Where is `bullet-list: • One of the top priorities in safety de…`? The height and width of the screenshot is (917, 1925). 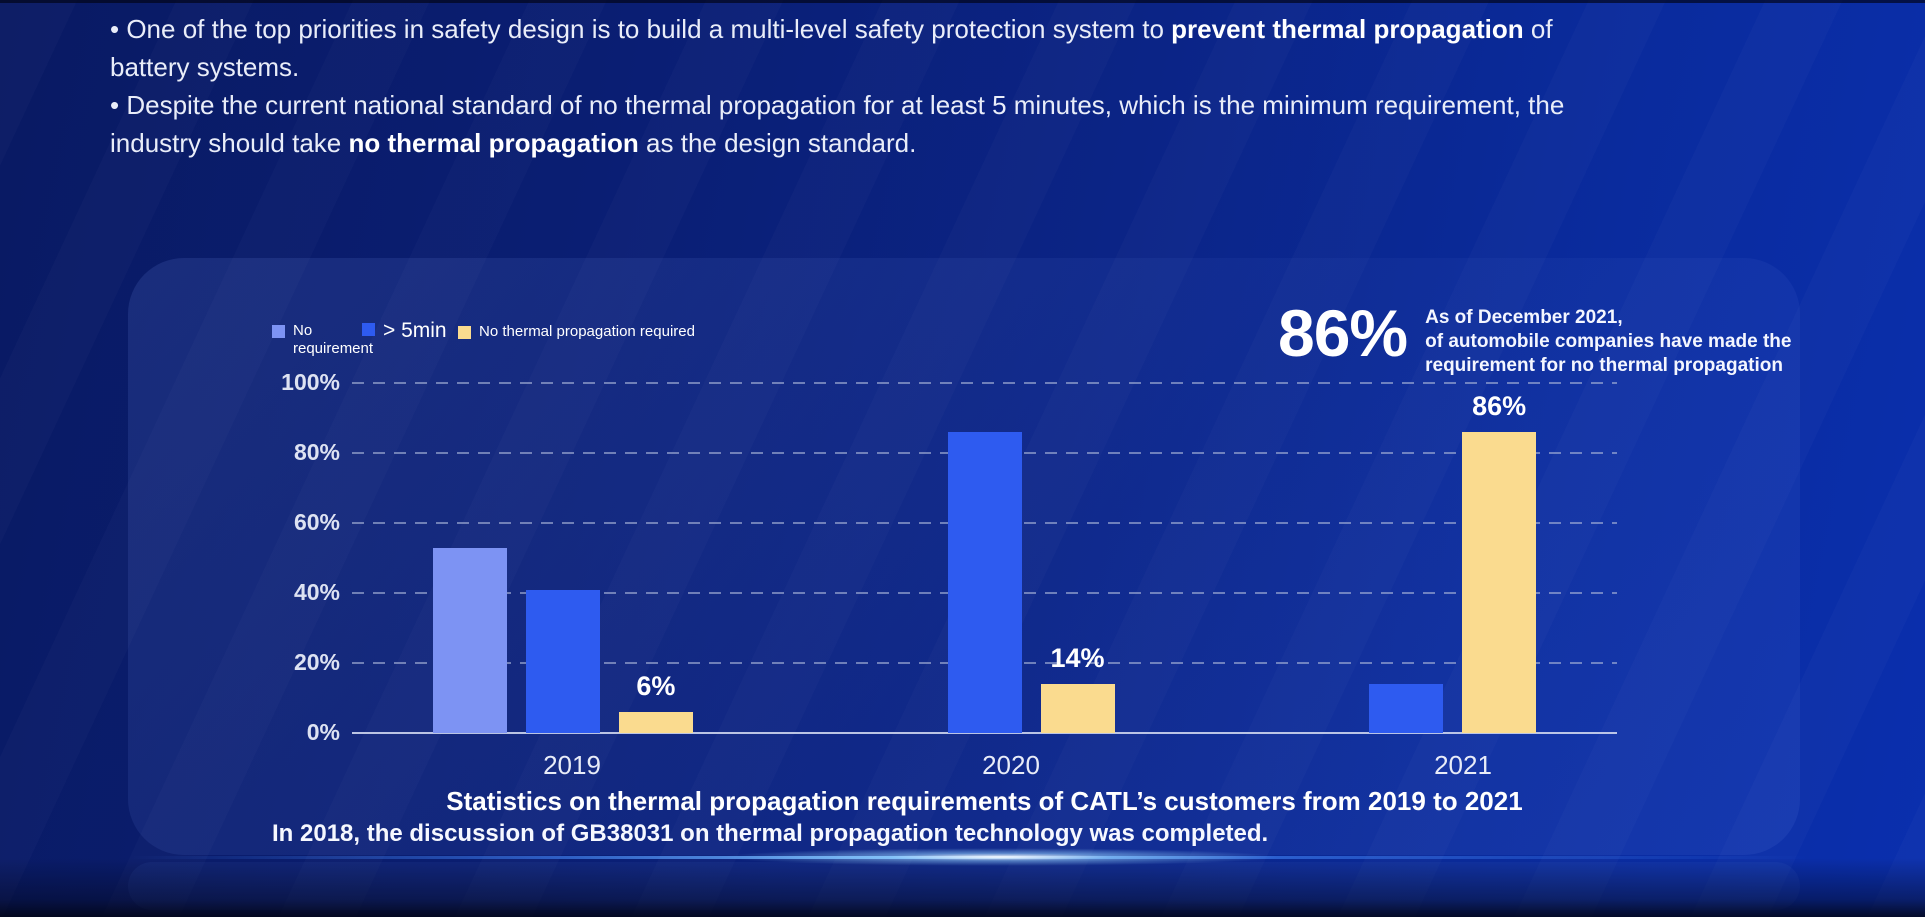 bullet-list: • One of the top priorities in safety de… is located at coordinates (865, 86).